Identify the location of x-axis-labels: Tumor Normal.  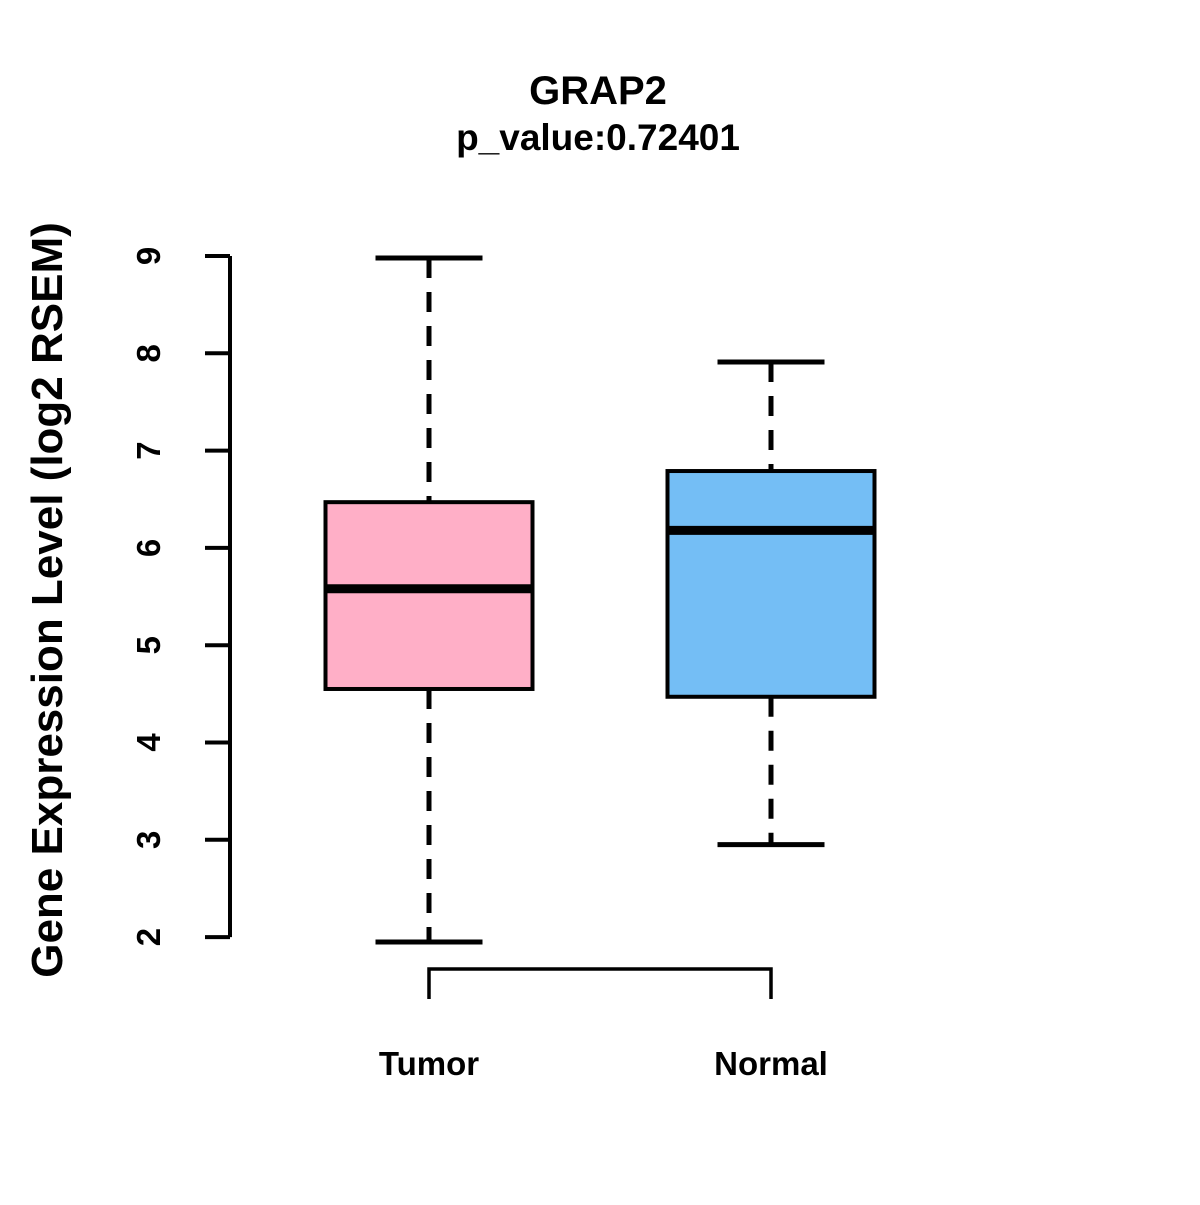
(603, 1063).